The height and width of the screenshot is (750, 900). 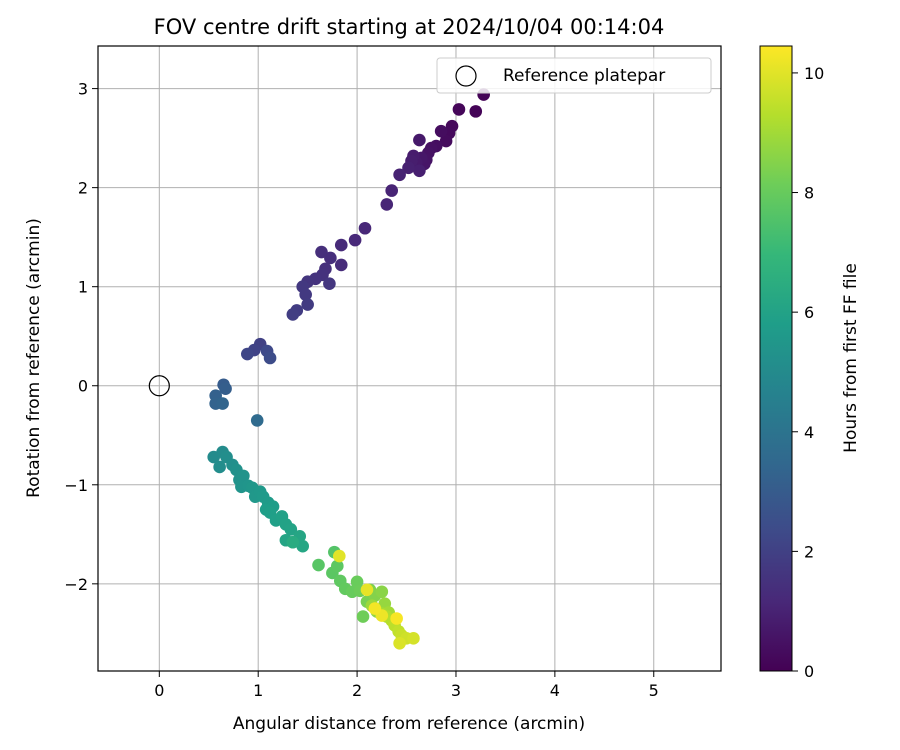 I want to click on reference-marker, so click(x=159, y=386).